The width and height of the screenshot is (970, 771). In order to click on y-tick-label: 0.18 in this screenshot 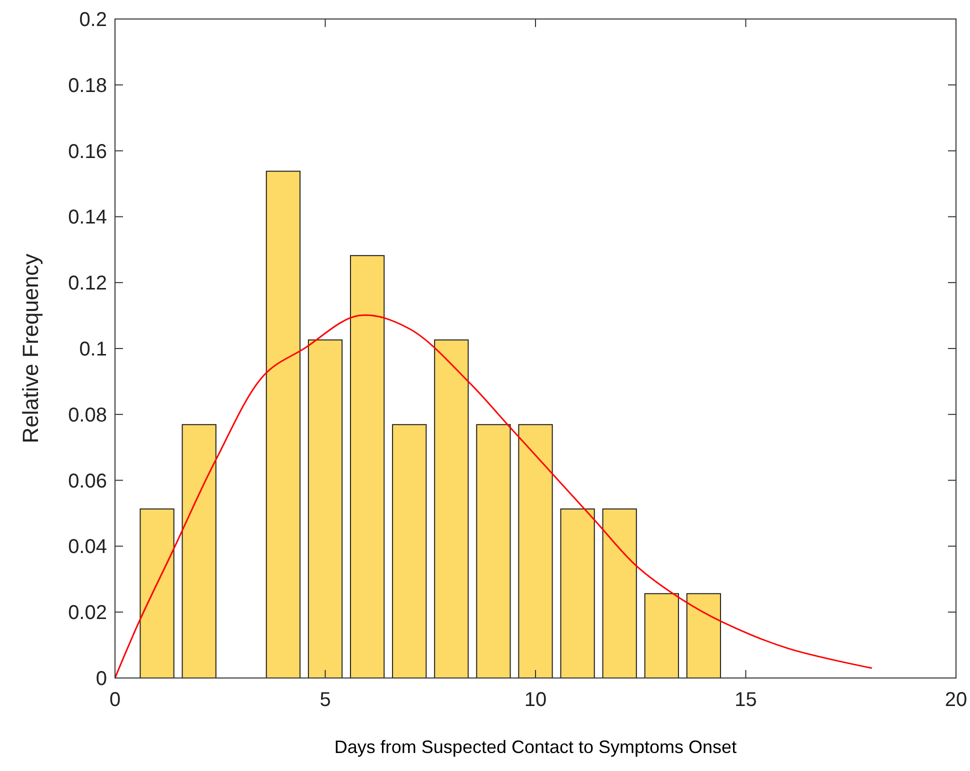, I will do `click(87, 85)`.